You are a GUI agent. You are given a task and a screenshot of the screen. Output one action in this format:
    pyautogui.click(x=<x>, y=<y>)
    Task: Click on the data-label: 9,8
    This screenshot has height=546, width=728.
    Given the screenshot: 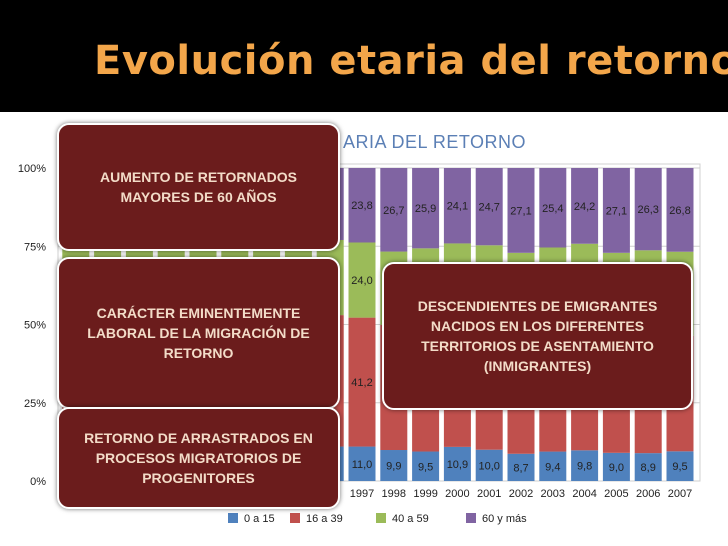 What is the action you would take?
    pyautogui.click(x=584, y=467)
    